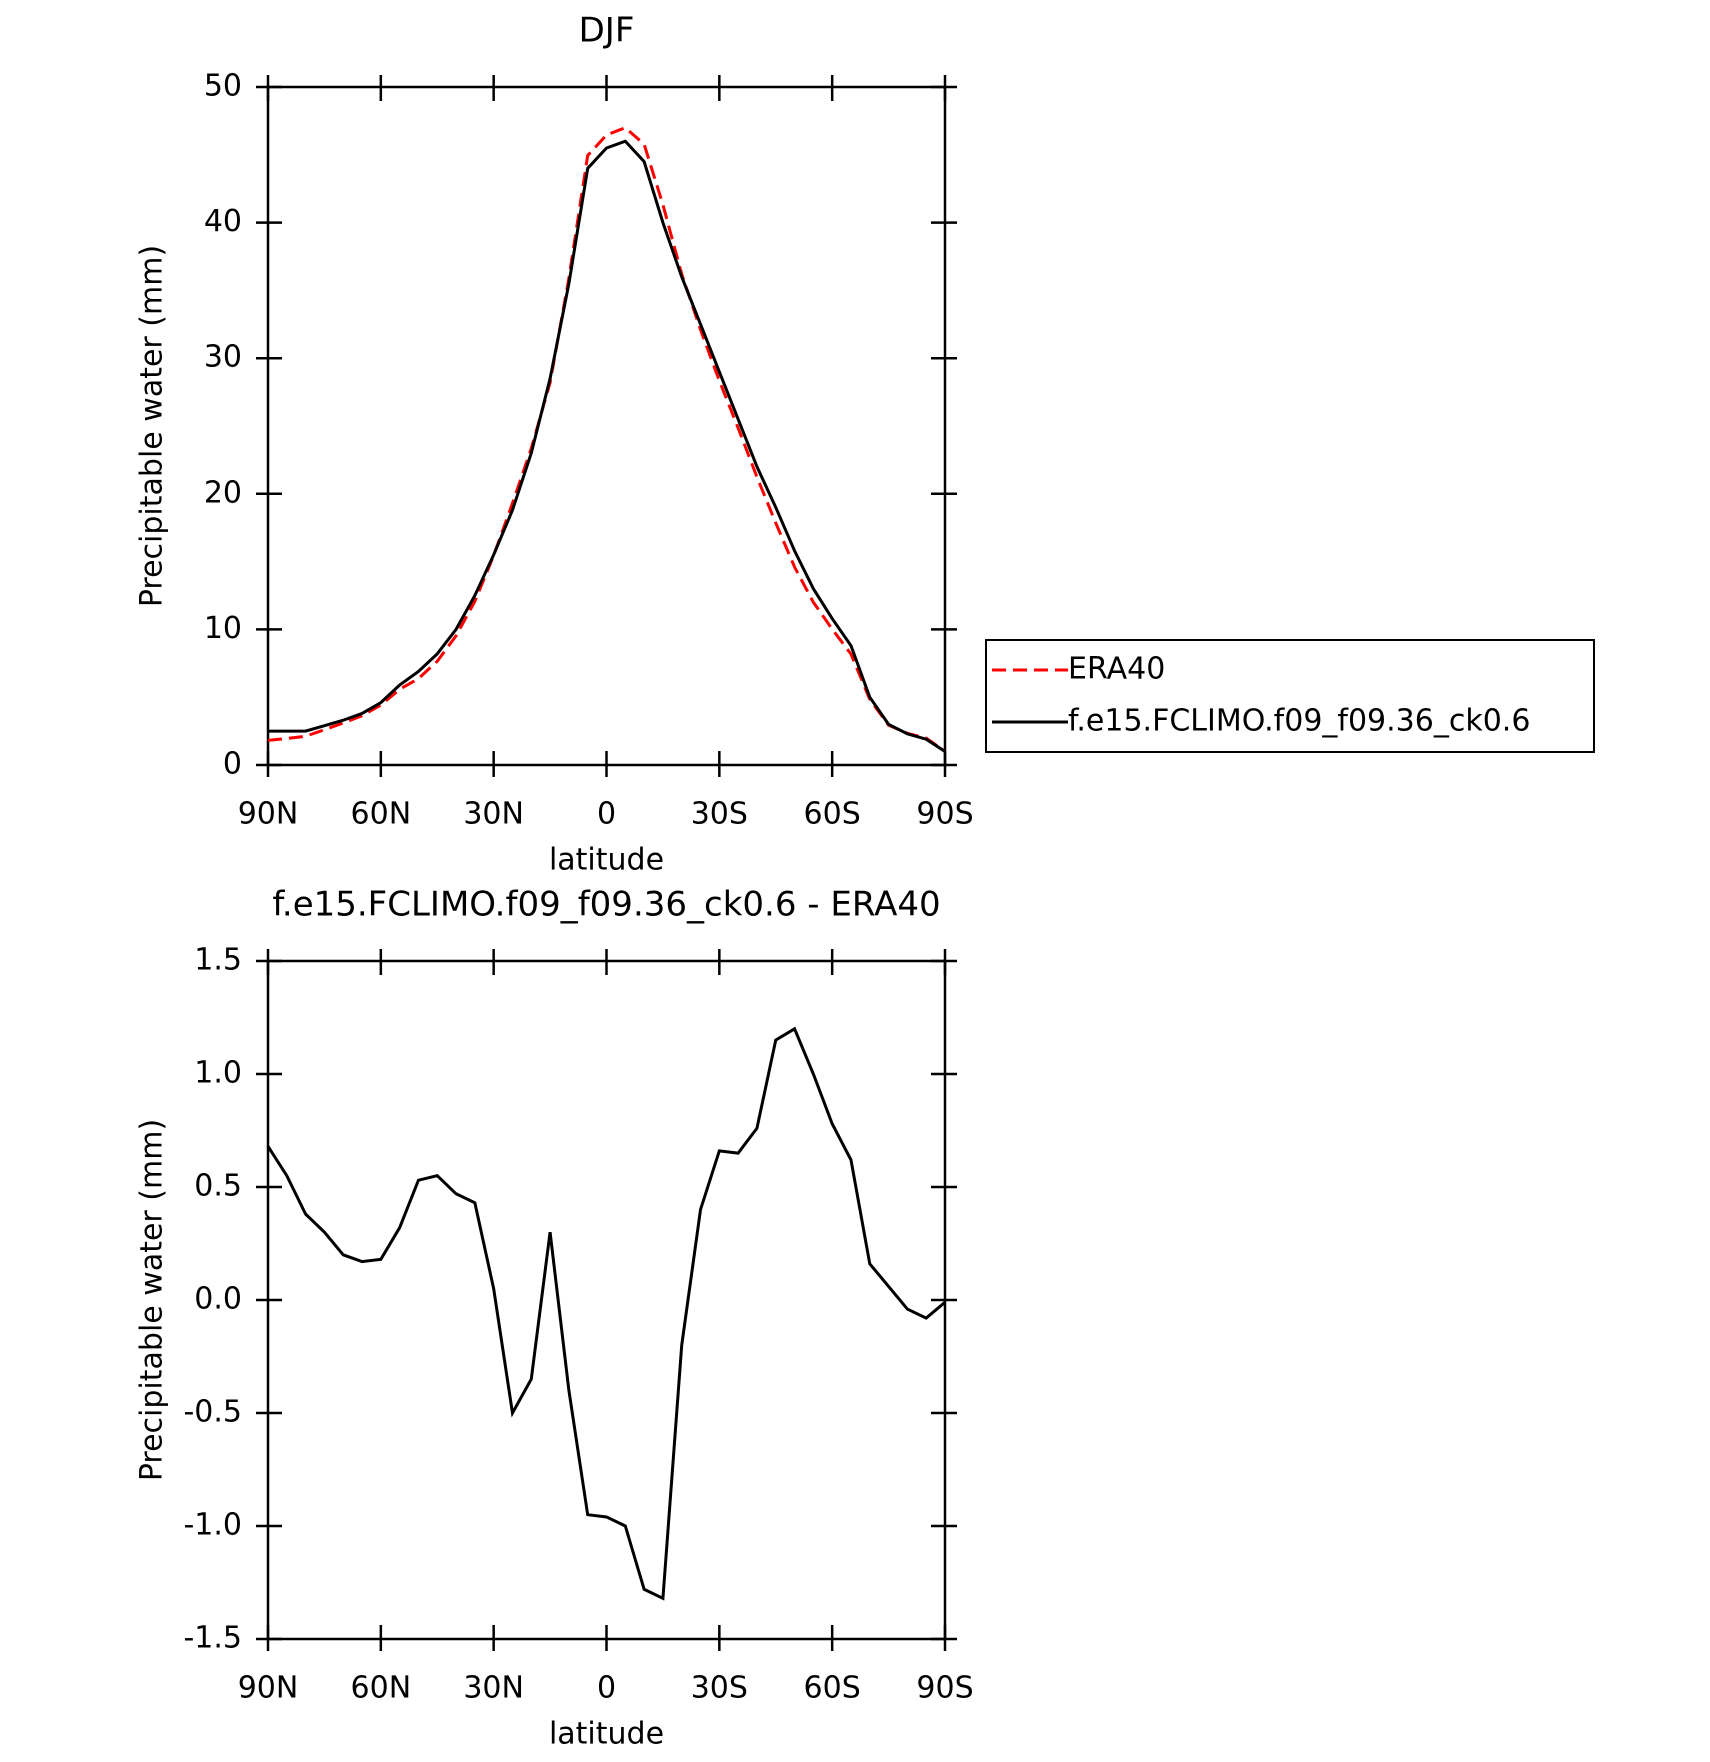 This screenshot has height=1762, width=1710. Describe the element at coordinates (223, 221) in the screenshot. I see `y-tick-label: 40` at that location.